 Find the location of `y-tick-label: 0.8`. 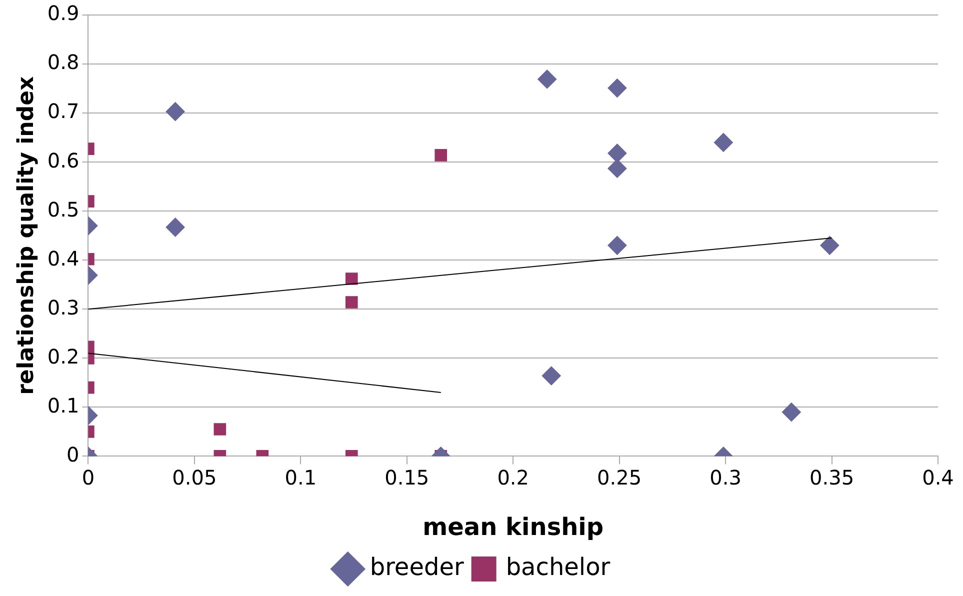

y-tick-label: 0.8 is located at coordinates (63, 62).